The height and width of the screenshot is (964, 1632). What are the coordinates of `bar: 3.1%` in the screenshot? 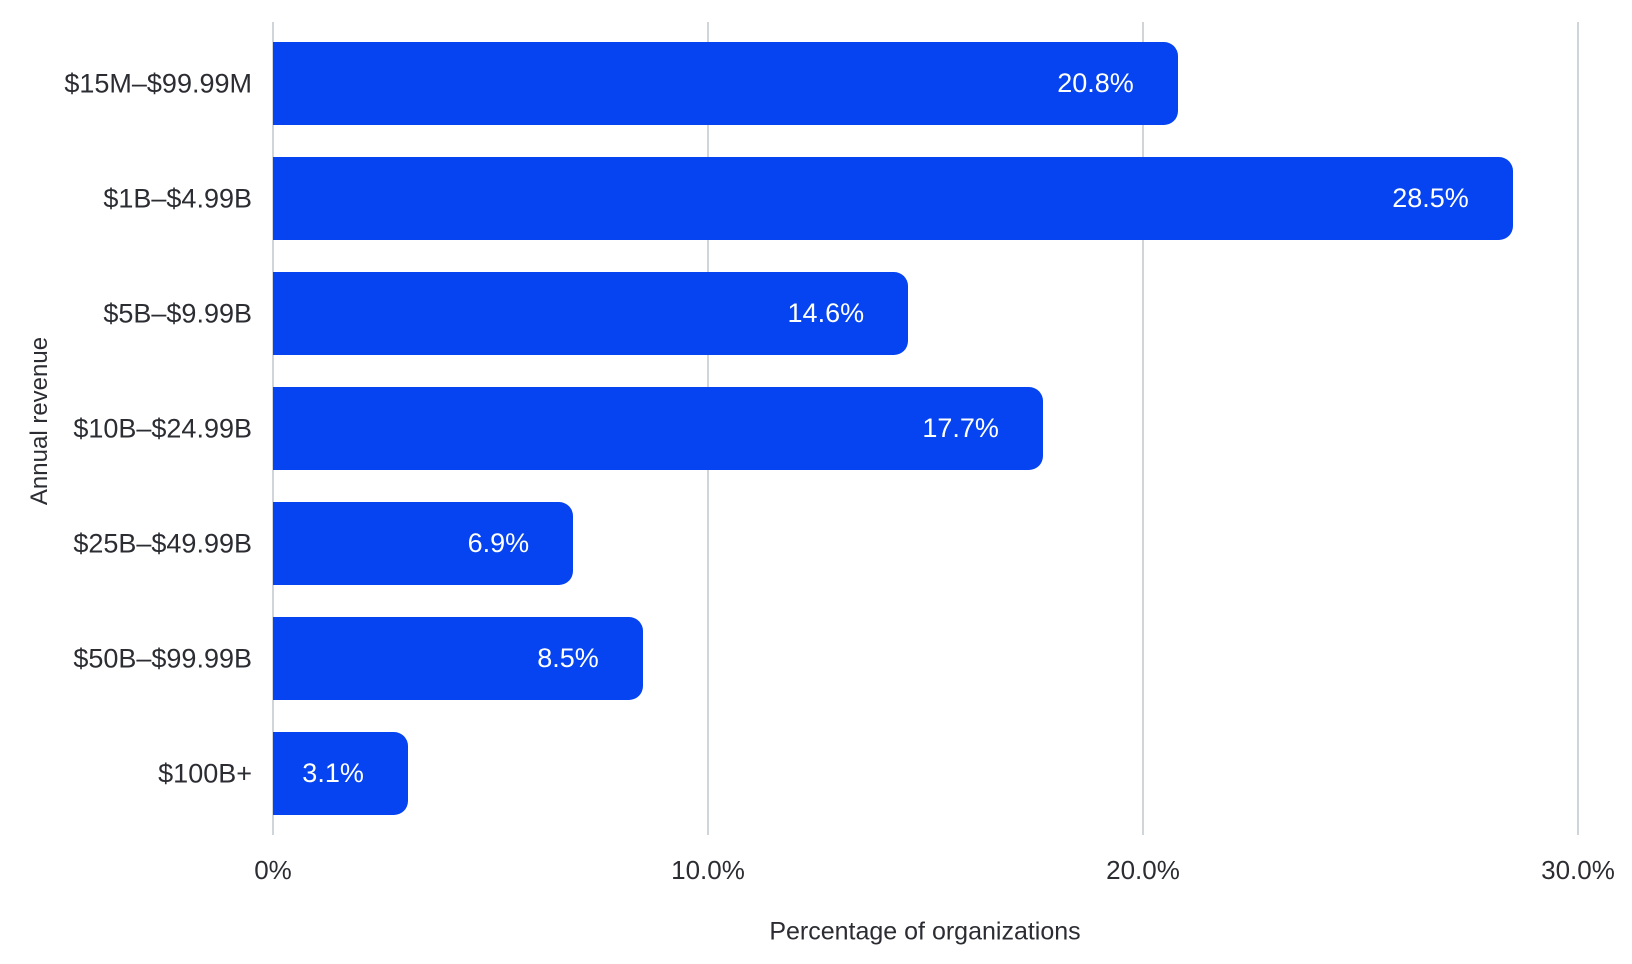 It's located at (340, 773).